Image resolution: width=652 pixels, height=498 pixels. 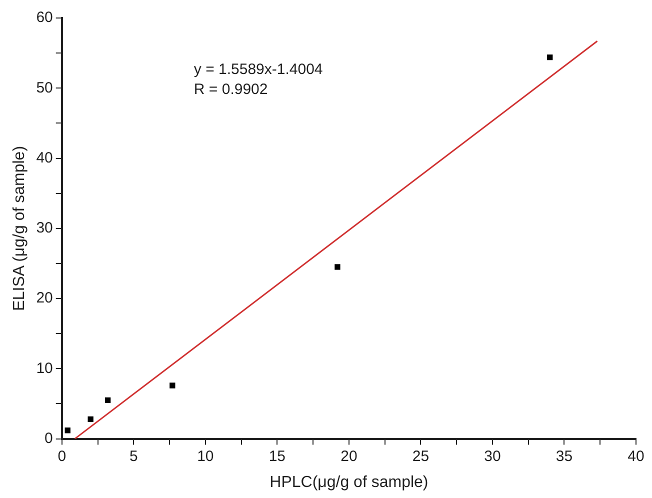 What do you see at coordinates (492, 456) in the screenshot?
I see `x-tick-label: 30` at bounding box center [492, 456].